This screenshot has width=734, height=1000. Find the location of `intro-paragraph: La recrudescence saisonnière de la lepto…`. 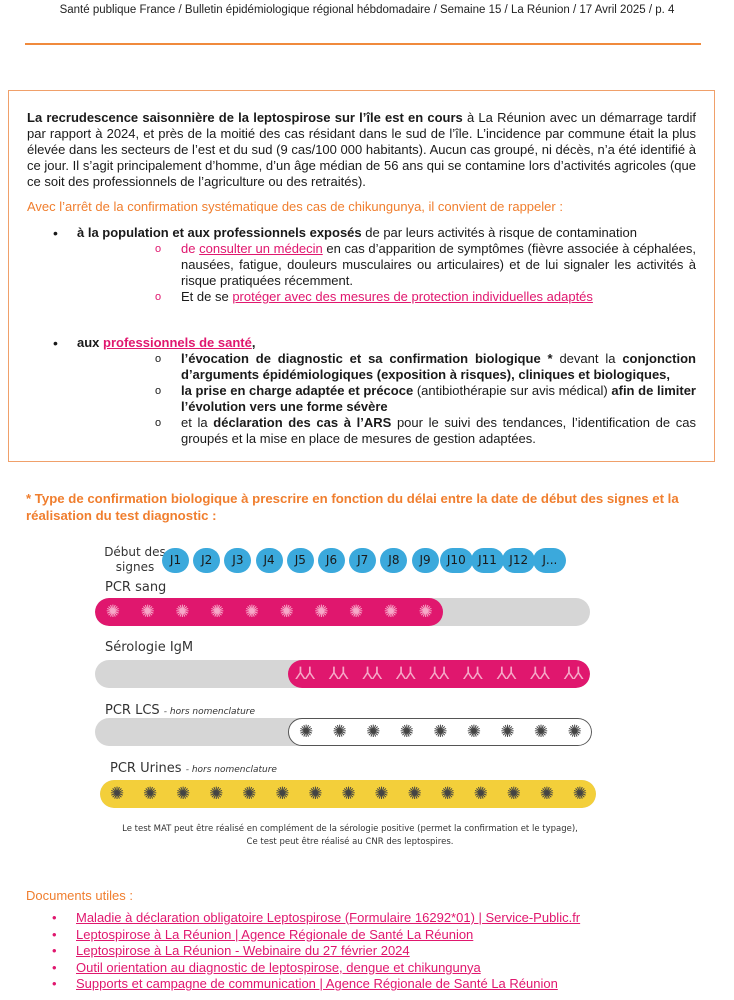

intro-paragraph: La recrudescence saisonnière de la lepto… is located at coordinates (362, 149).